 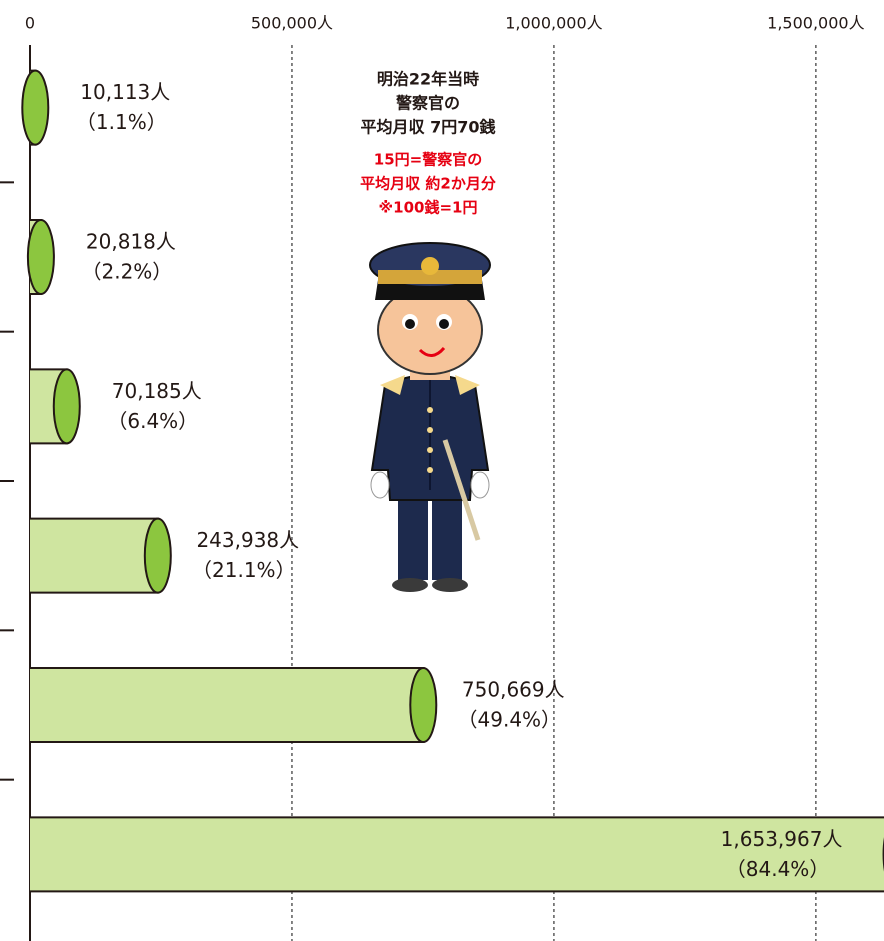 I want to click on annotation: 平均月収 7円70銭, so click(x=428, y=127).